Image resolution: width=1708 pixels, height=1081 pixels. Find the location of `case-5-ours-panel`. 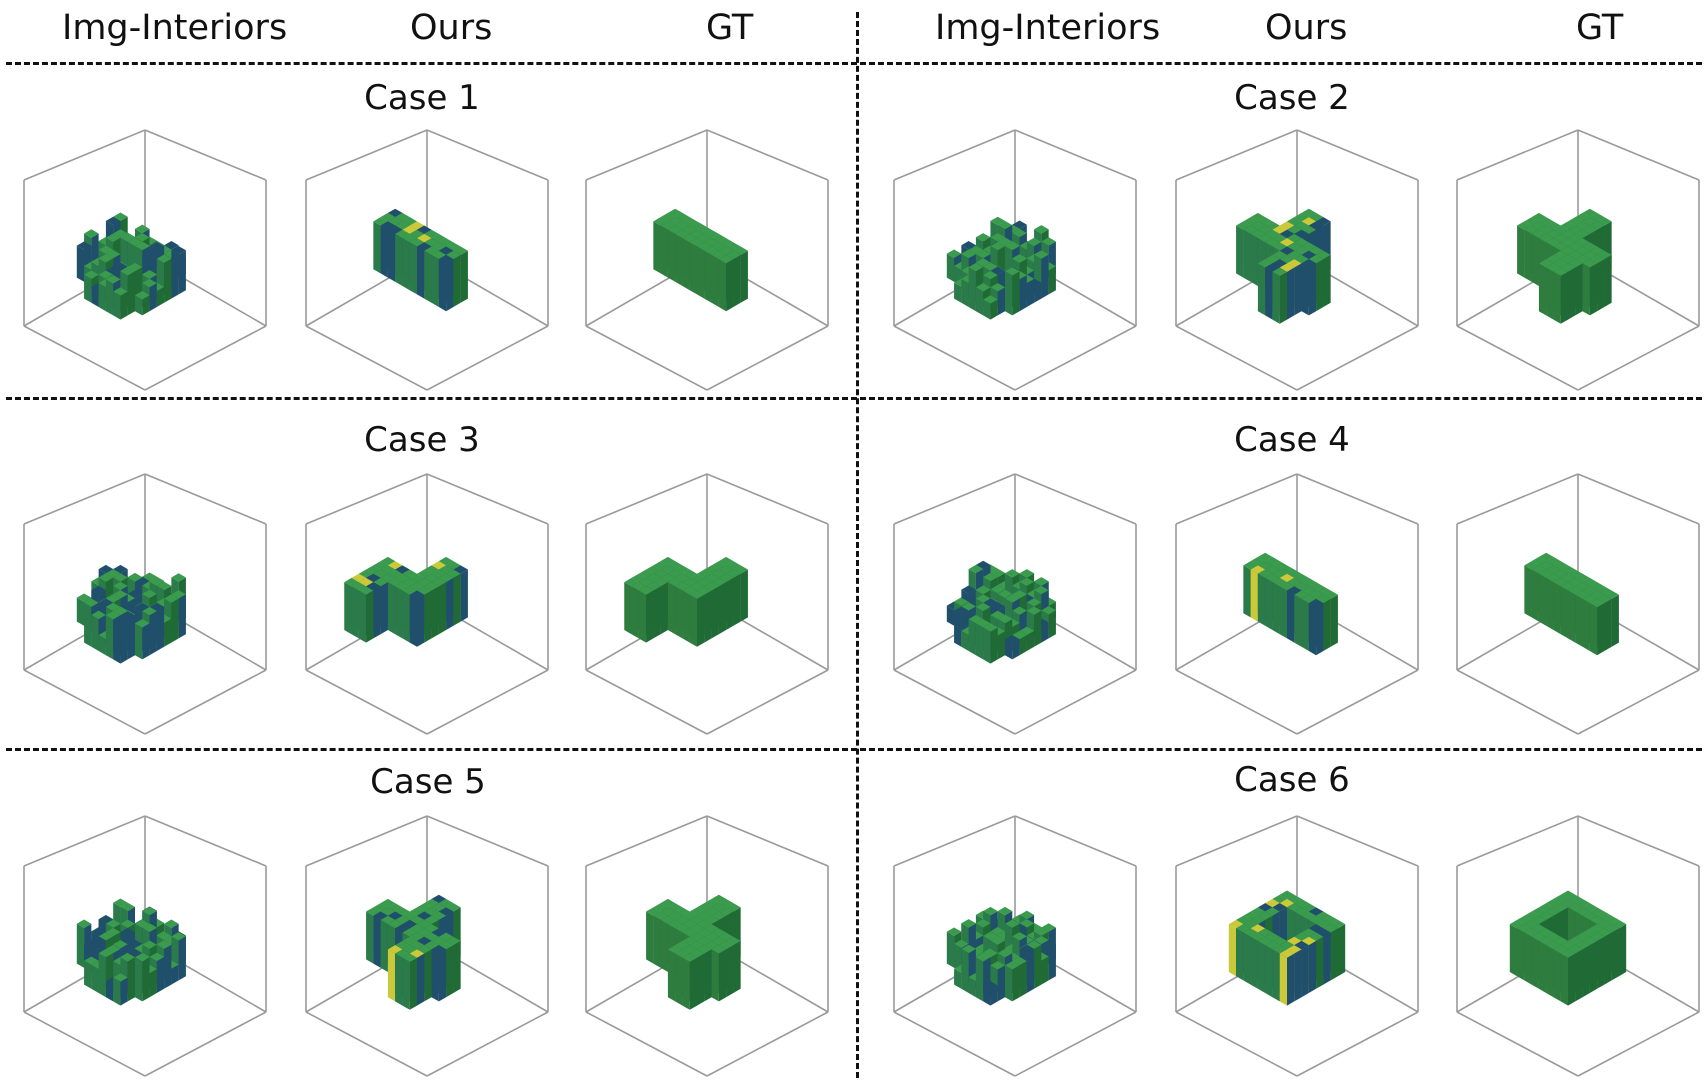

case-5-ours-panel is located at coordinates (427, 946).